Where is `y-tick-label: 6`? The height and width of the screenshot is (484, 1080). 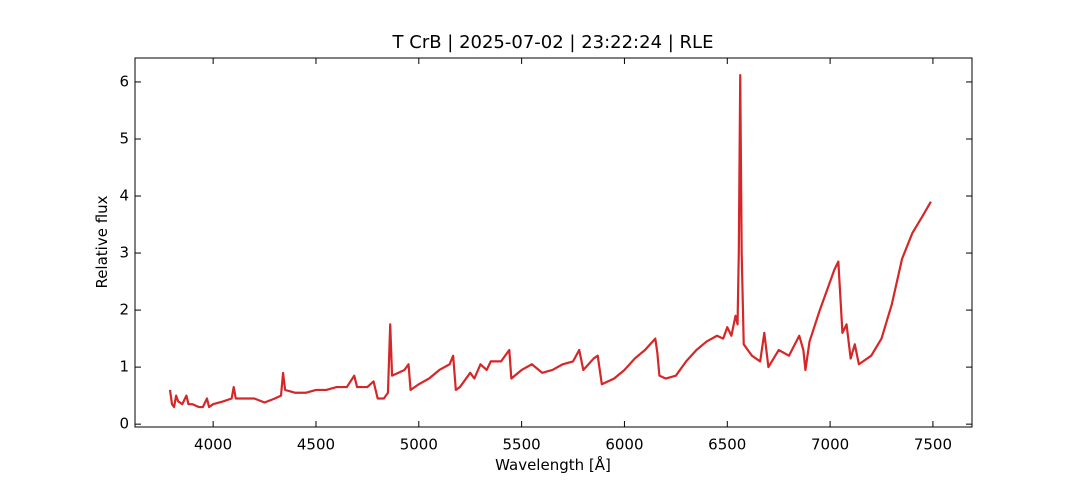 y-tick-label: 6 is located at coordinates (124, 81).